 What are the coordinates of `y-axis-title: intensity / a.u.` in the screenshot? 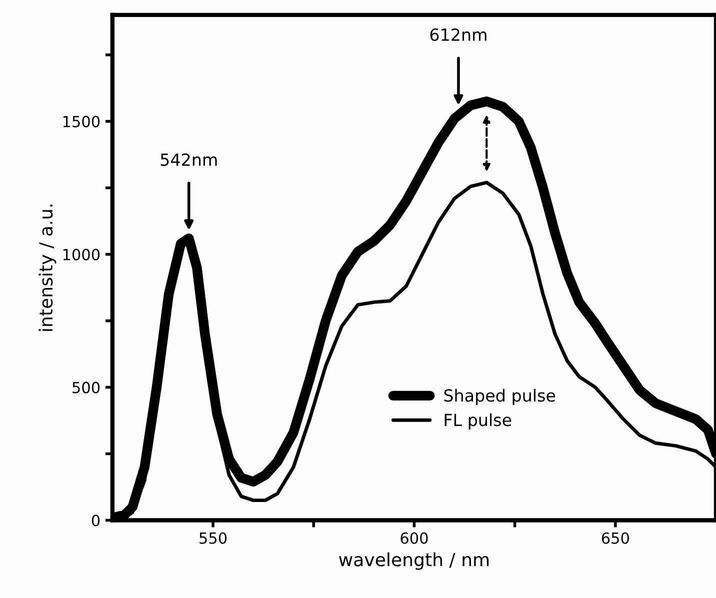 It's located at (47, 267).